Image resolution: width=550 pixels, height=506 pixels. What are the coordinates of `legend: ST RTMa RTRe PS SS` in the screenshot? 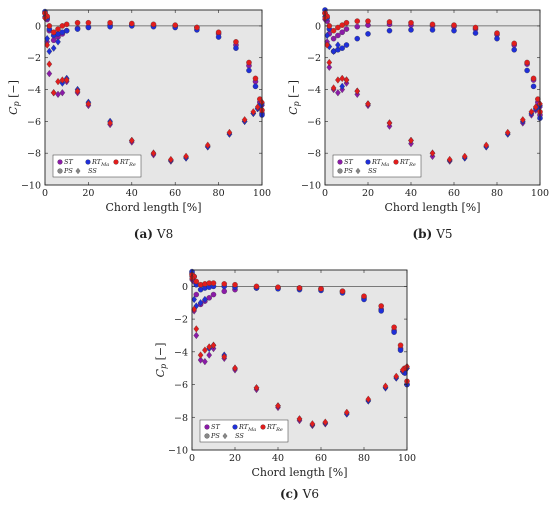 It's located at (97, 166).